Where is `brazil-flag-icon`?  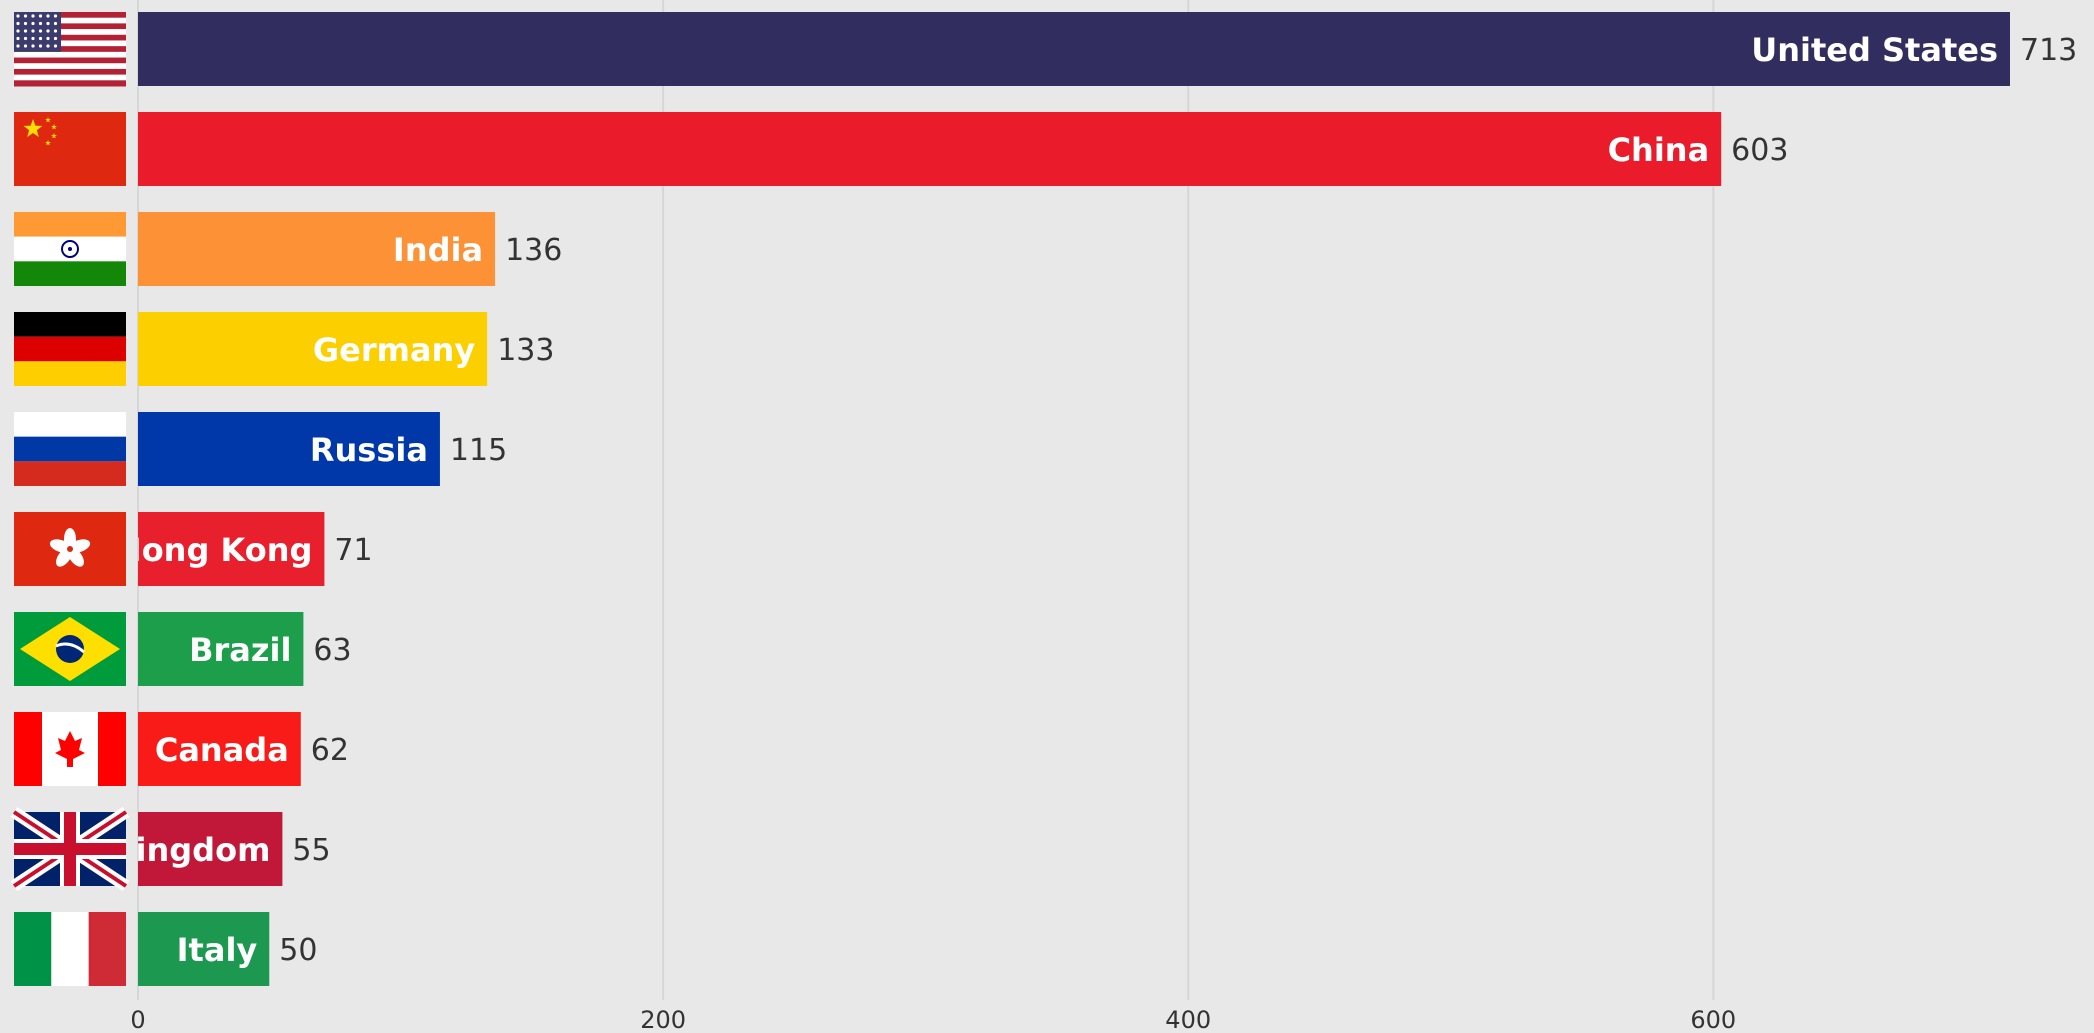 brazil-flag-icon is located at coordinates (70, 649).